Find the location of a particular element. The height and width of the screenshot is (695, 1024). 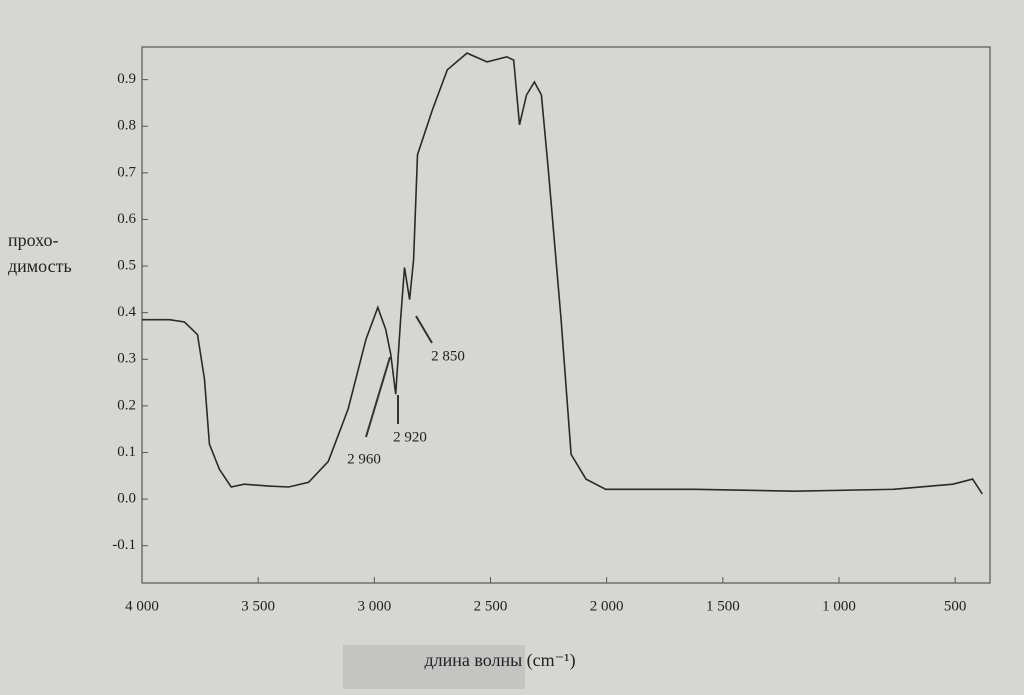

y-tick-label: 0.9 is located at coordinates (126, 79).